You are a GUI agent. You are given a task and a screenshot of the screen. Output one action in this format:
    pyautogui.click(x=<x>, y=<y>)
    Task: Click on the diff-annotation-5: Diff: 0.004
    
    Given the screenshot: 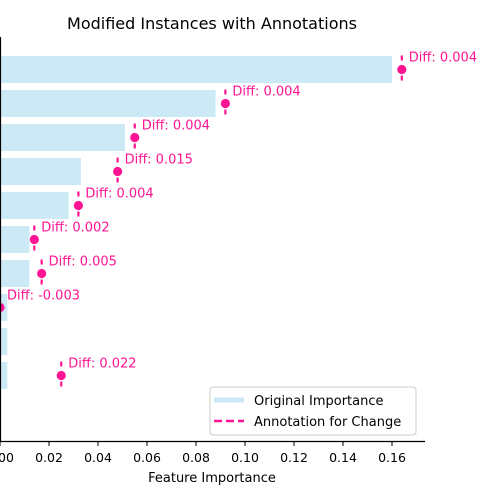 What is the action you would take?
    pyautogui.click(x=119, y=194)
    